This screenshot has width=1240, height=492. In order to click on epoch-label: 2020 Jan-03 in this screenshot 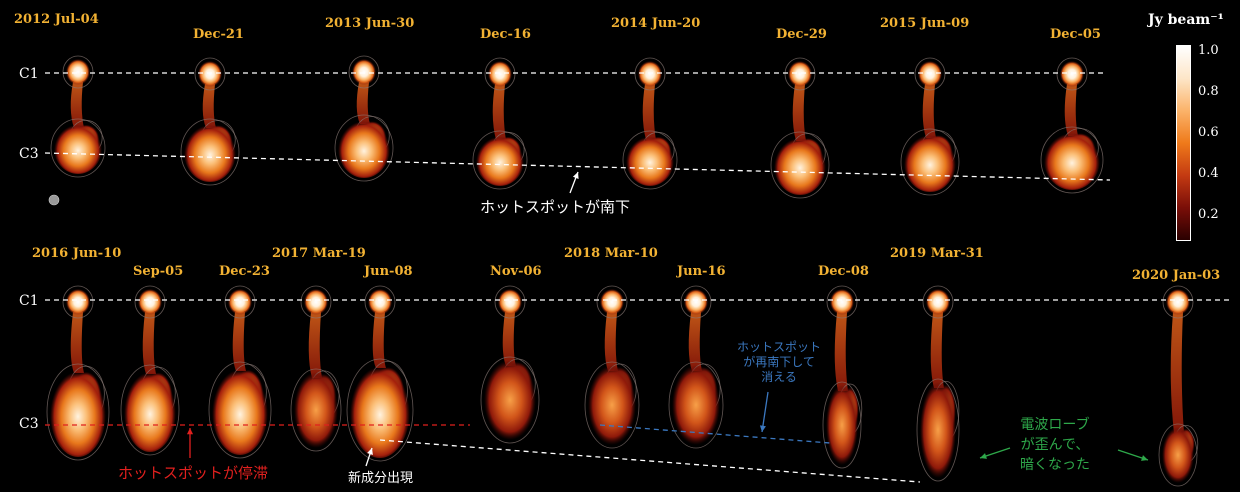, I will do `click(1176, 275)`.